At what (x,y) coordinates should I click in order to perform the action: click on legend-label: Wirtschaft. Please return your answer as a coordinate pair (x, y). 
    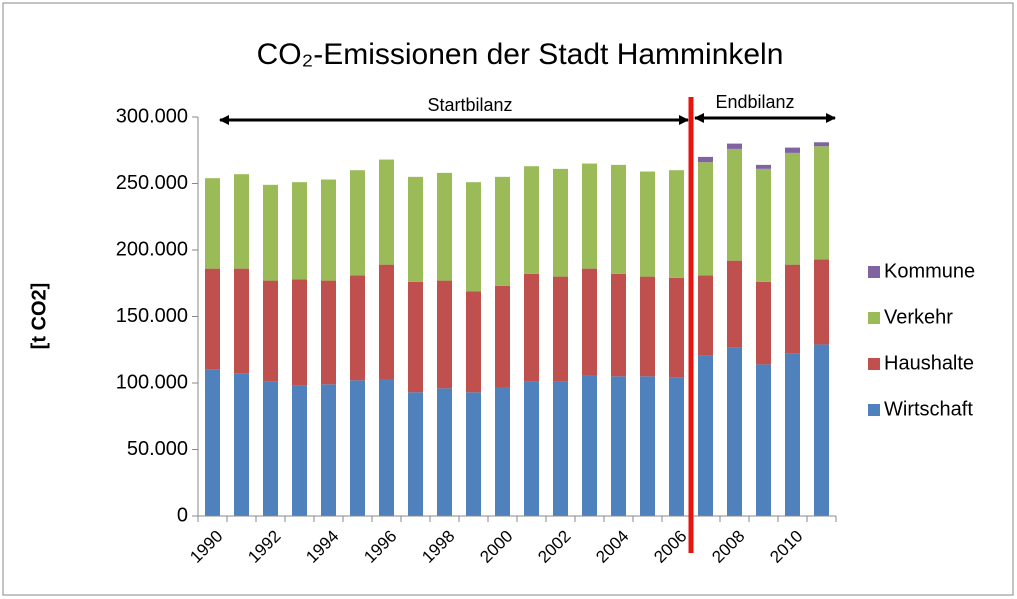
    Looking at the image, I should click on (928, 409).